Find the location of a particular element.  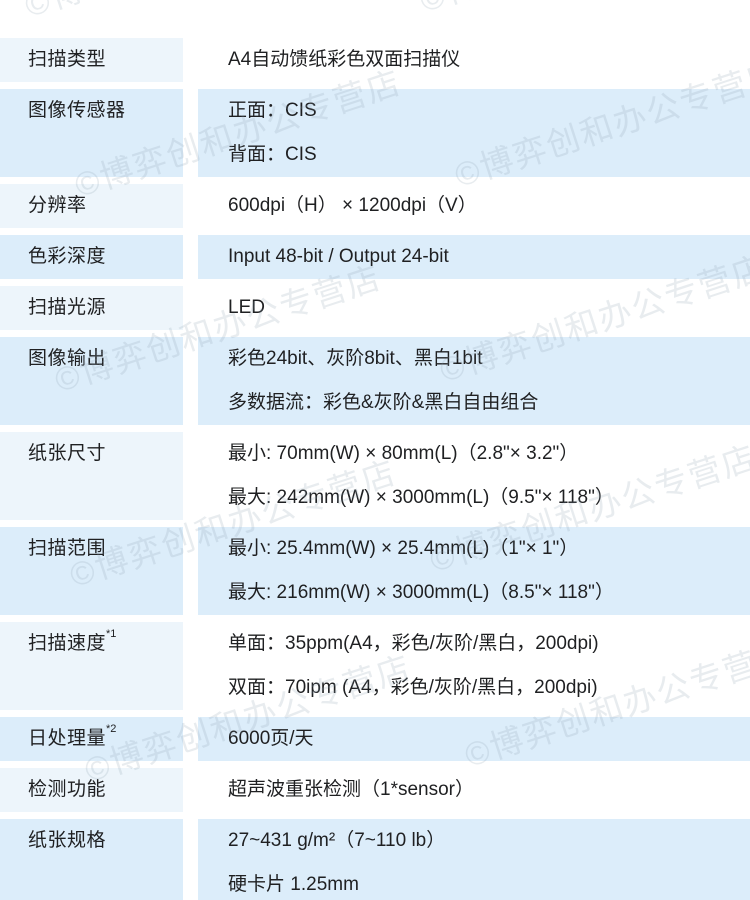

spec-label-superscript: *1 is located at coordinates (111, 634).